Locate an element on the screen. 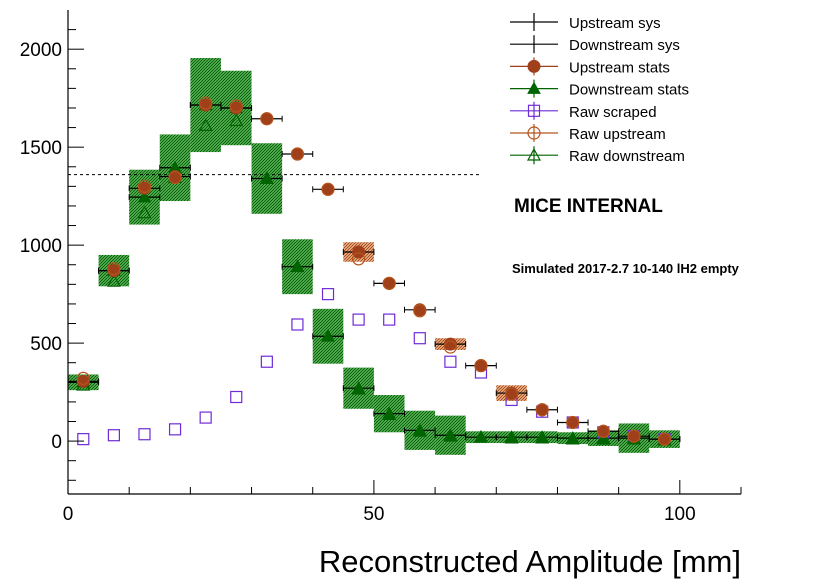  y-tick-label: 0 is located at coordinates (56, 442).